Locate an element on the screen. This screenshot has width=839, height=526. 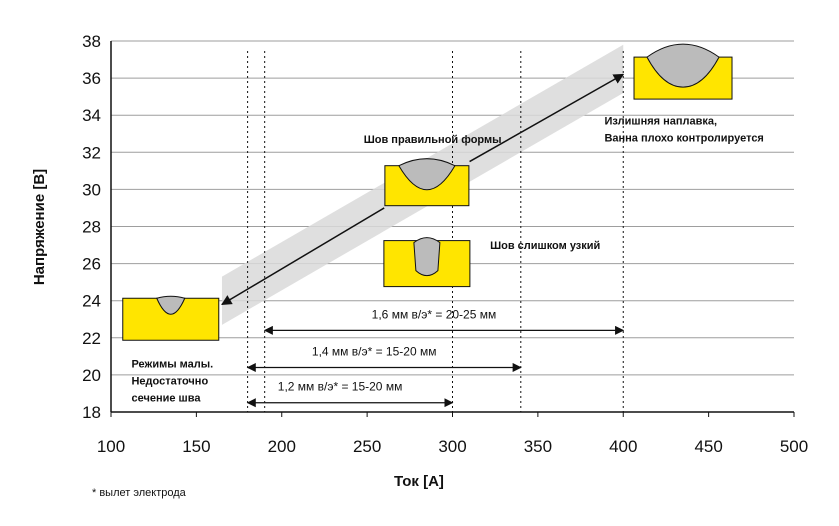
y-tick-label: 36 is located at coordinates (91, 78).